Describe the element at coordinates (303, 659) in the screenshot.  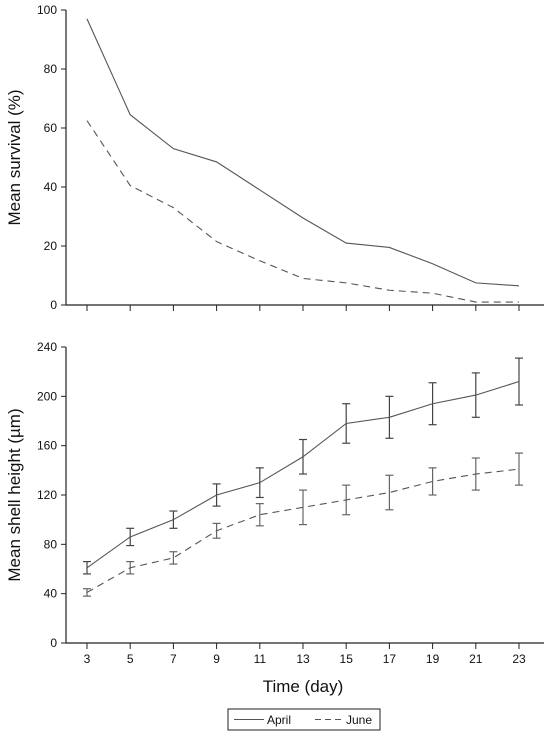
I see `shell-height-x-tick-label: 13` at that location.